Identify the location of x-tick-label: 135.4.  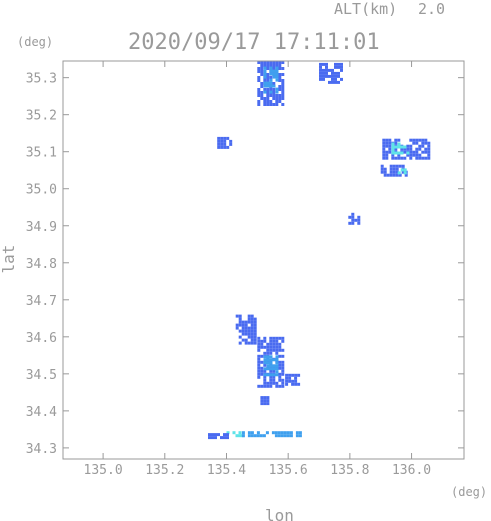
(226, 470).